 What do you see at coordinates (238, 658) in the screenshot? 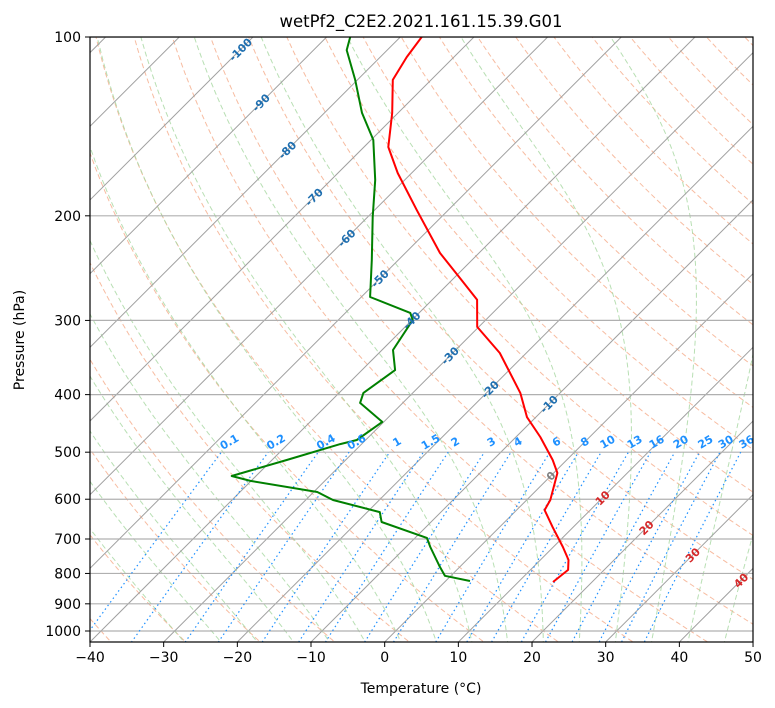
I see `x-tick-label: −20` at bounding box center [238, 658].